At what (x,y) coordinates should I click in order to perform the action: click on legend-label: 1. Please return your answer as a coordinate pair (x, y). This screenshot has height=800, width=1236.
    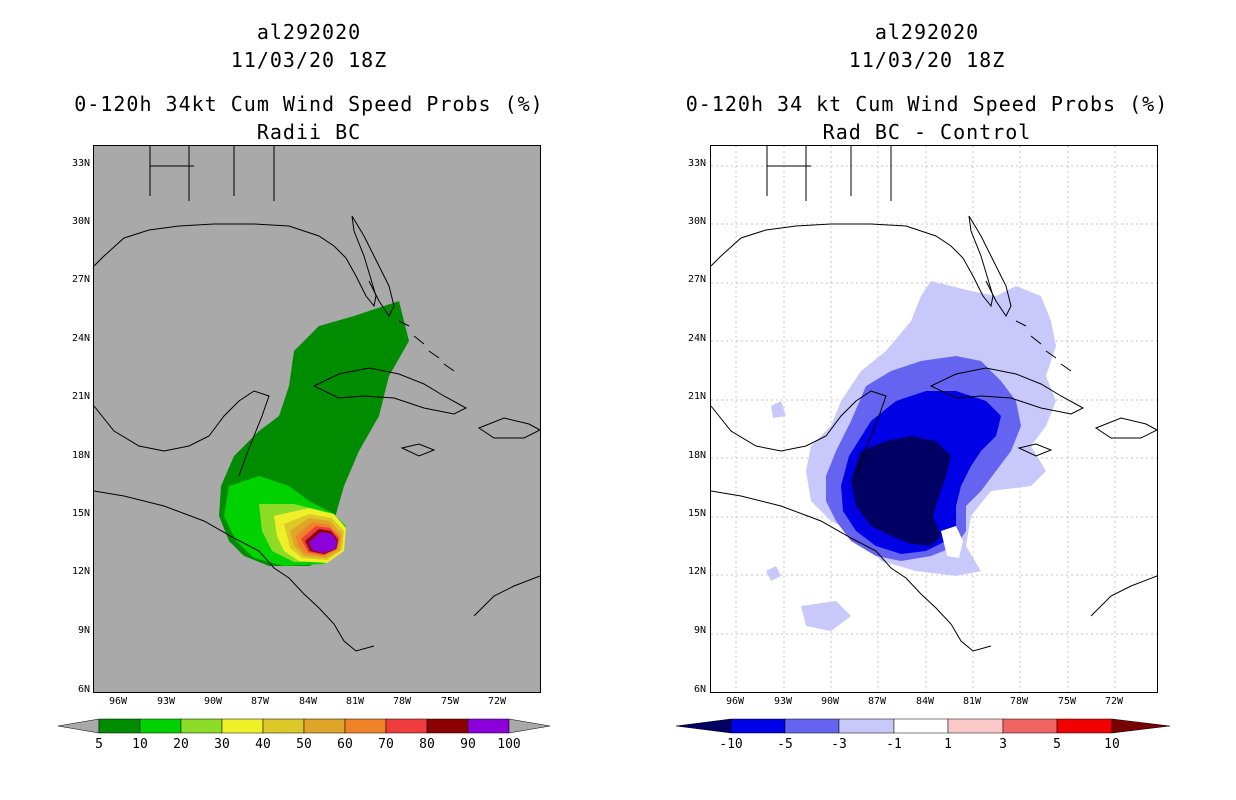
    Looking at the image, I should click on (948, 744).